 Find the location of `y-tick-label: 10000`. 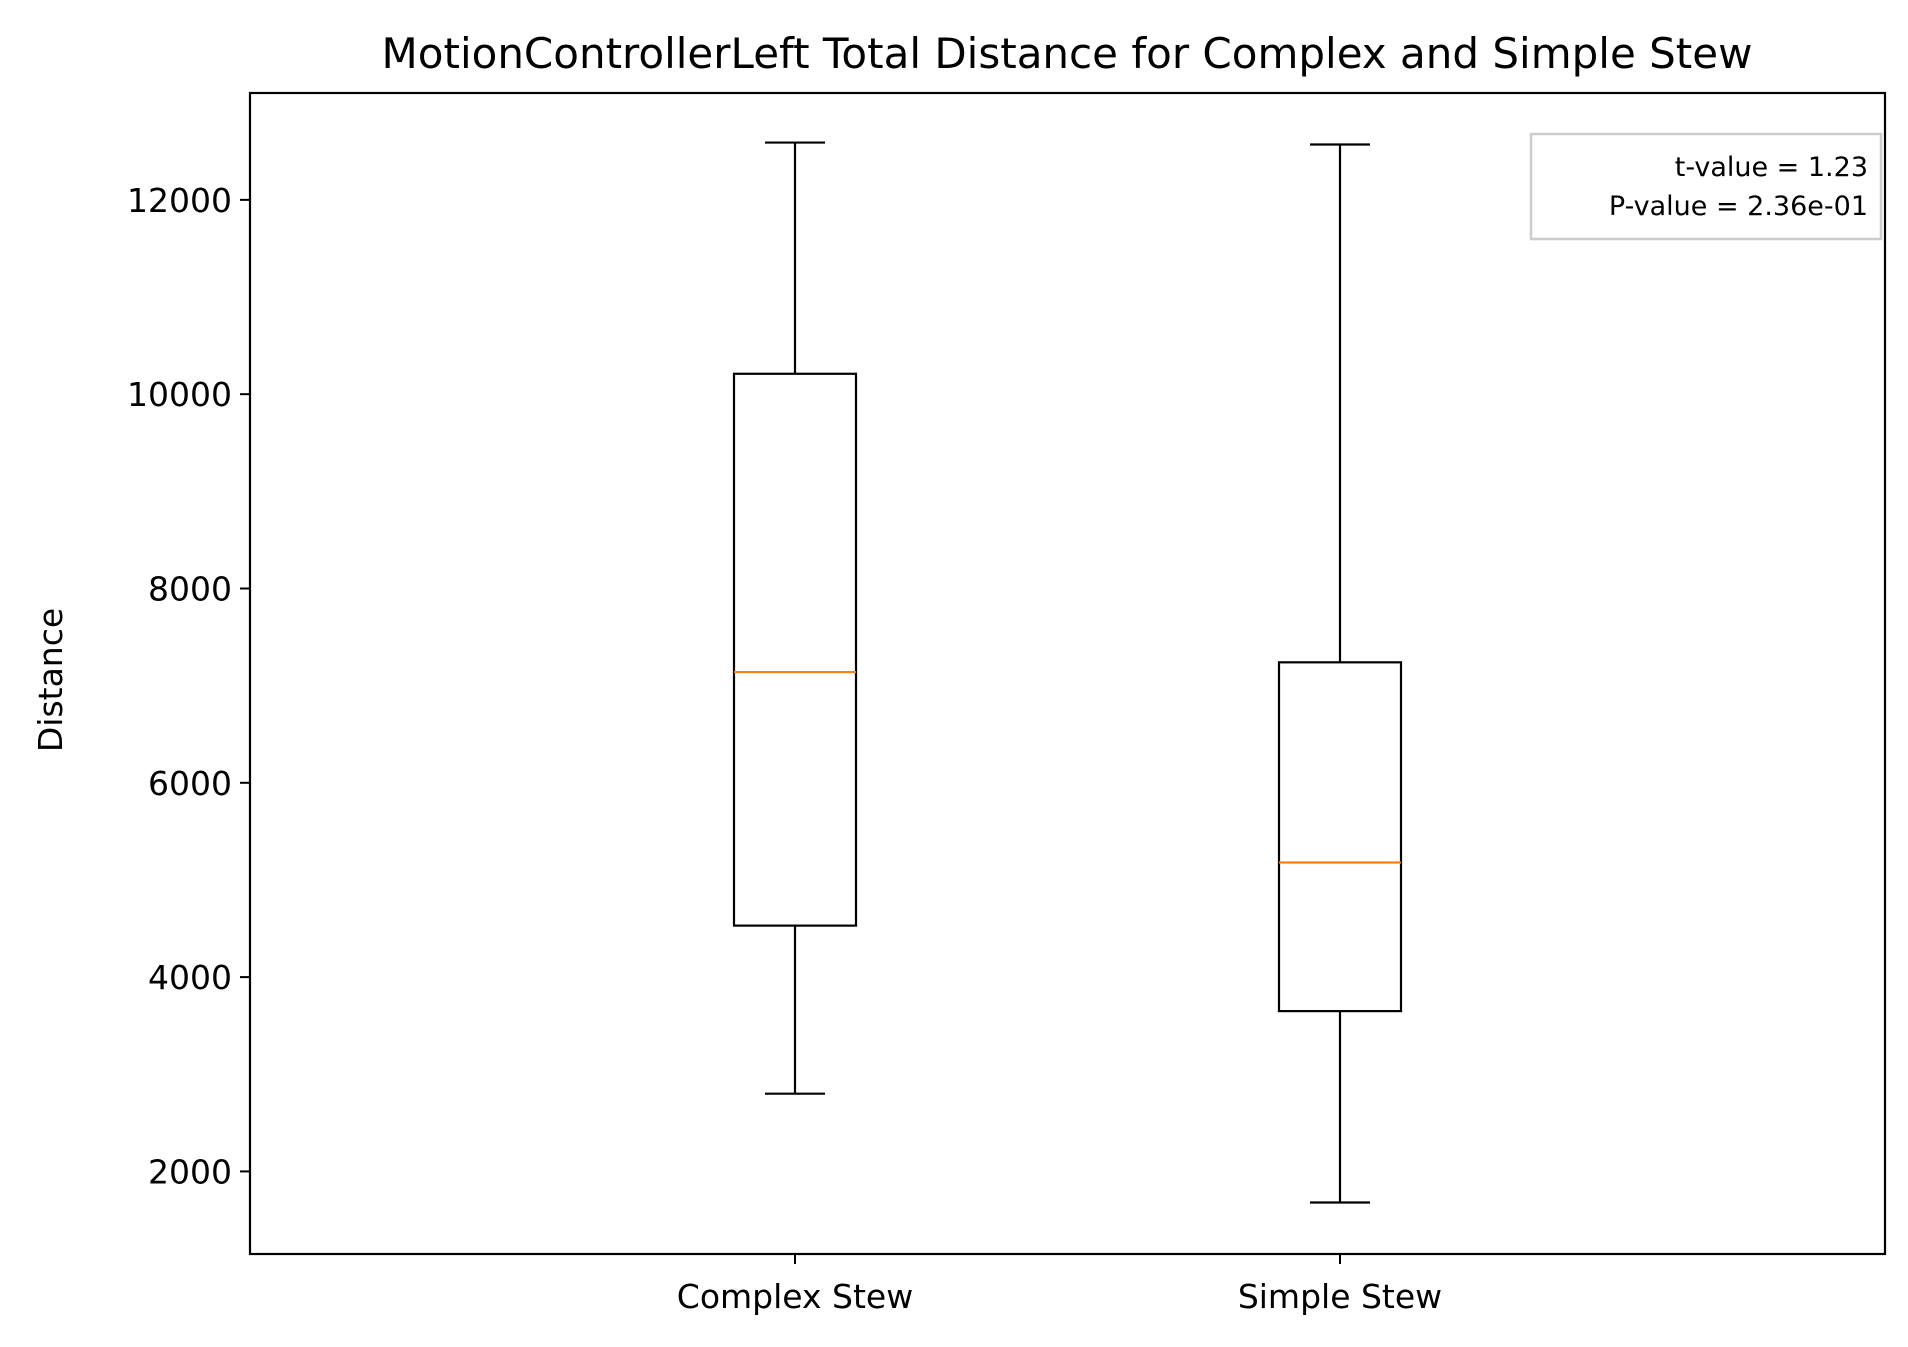

y-tick-label: 10000 is located at coordinates (179, 394).